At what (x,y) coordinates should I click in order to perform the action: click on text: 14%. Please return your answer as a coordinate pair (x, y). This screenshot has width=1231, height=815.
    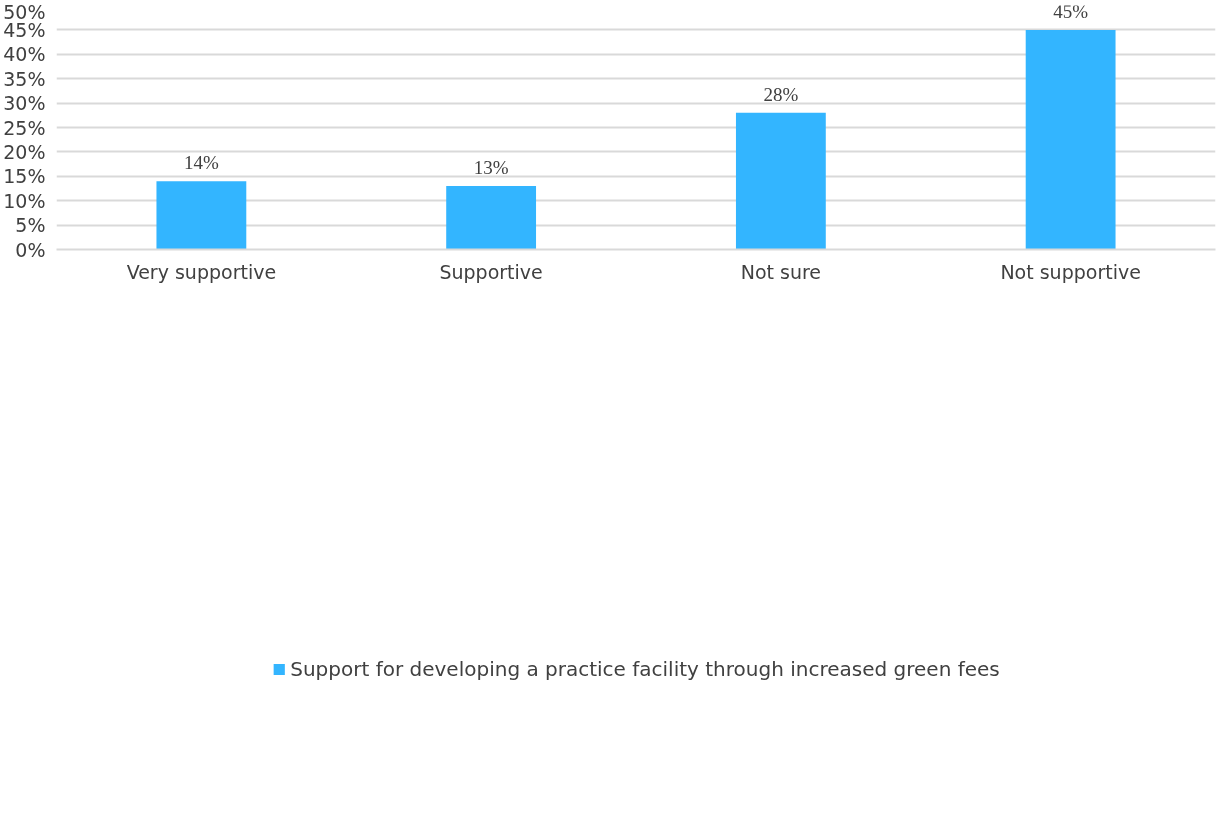
    Looking at the image, I should click on (201, 163).